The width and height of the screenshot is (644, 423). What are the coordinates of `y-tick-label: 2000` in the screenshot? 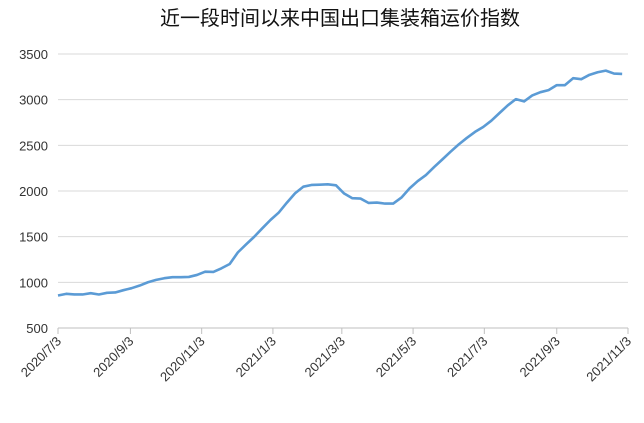 It's located at (33, 191).